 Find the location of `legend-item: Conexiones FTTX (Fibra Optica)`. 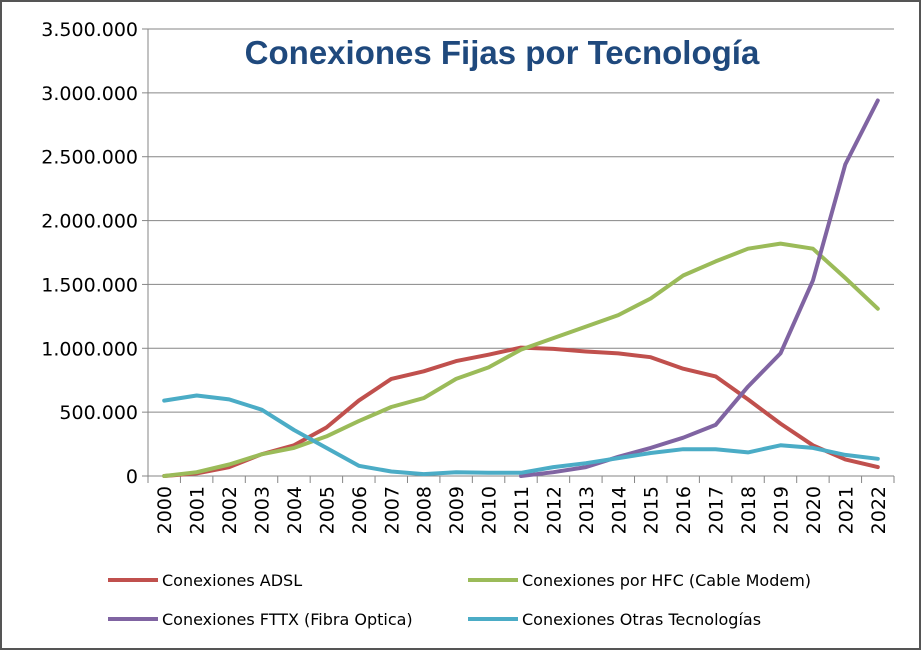

legend-item: Conexiones FTTX (Fibra Optica) is located at coordinates (260, 619).